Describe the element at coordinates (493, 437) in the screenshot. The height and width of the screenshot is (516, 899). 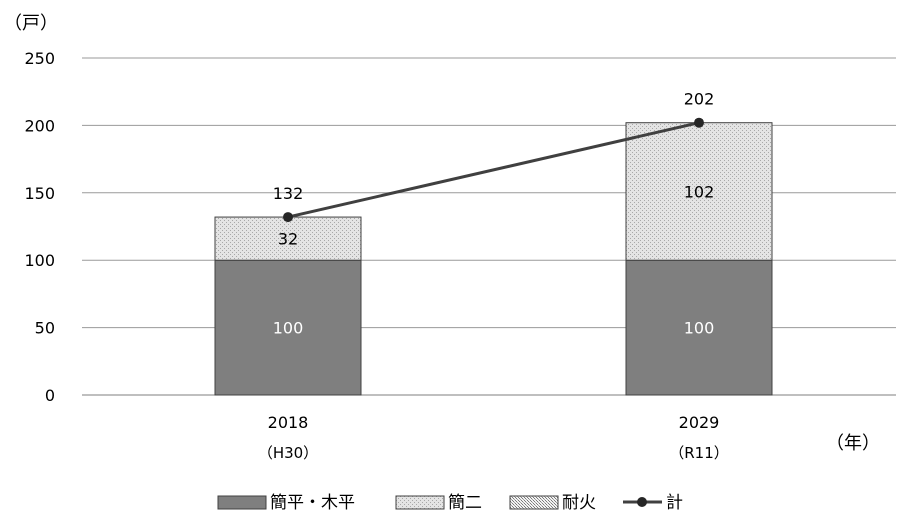
I see `x-axis-labels: 2018 （H30） 2029 （R11）` at that location.